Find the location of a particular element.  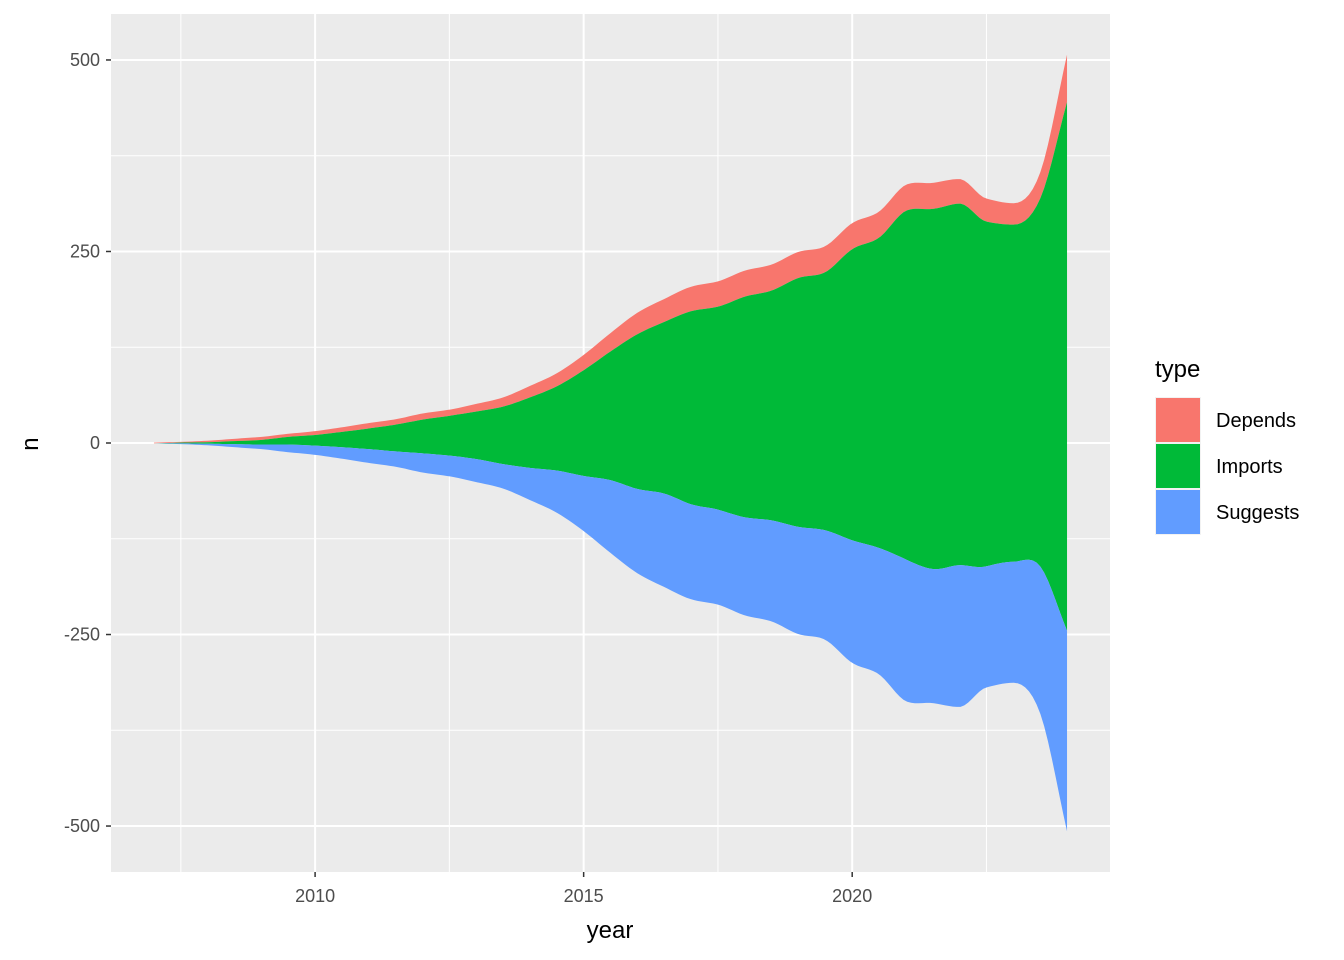

x-axis: 2010 2015 2020 is located at coordinates (583, 889).